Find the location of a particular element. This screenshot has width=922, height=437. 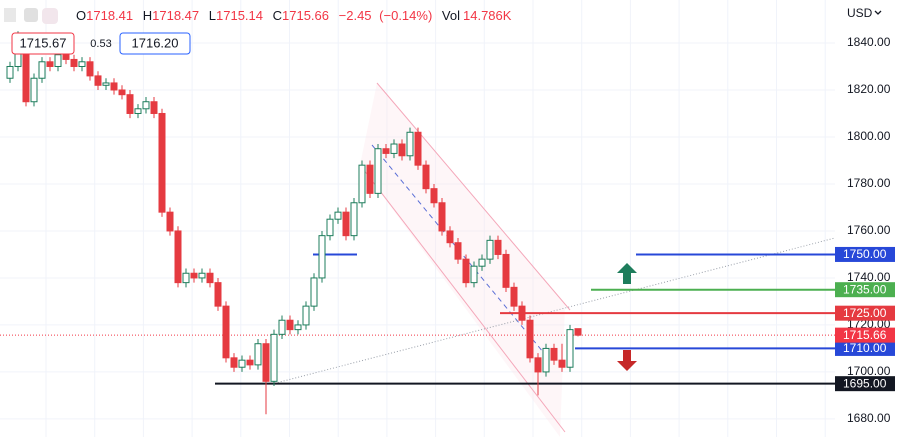

chevron is located at coordinates (878, 12).